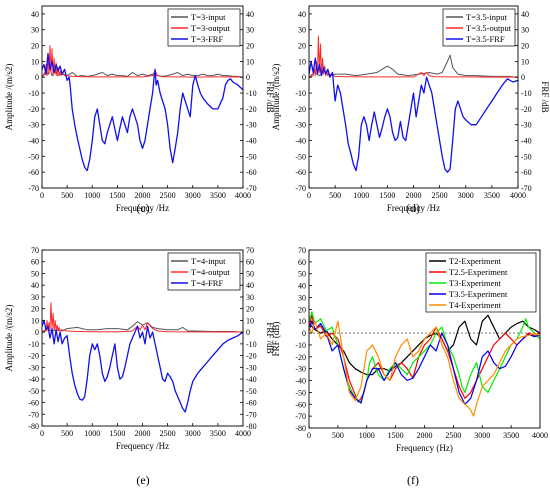 The image size is (550, 489). What do you see at coordinates (251, 93) in the screenshot?
I see `y-right-tick-label: -10` at bounding box center [251, 93].